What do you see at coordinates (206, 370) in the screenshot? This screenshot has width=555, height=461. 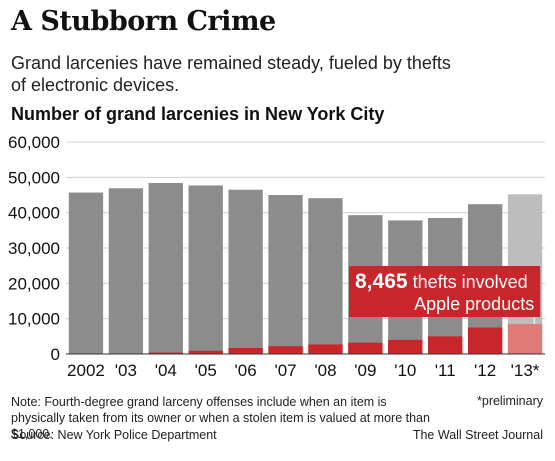 I see `x-tick-label: '05` at bounding box center [206, 370].